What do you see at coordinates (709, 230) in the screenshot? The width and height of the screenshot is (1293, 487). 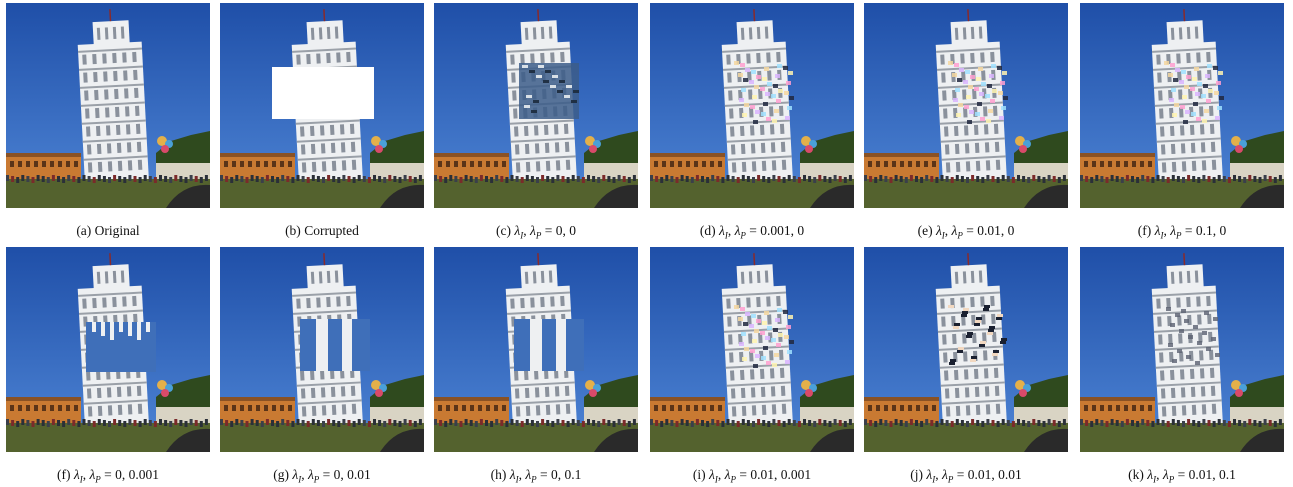 I see `caption-tag: (d)` at bounding box center [709, 230].